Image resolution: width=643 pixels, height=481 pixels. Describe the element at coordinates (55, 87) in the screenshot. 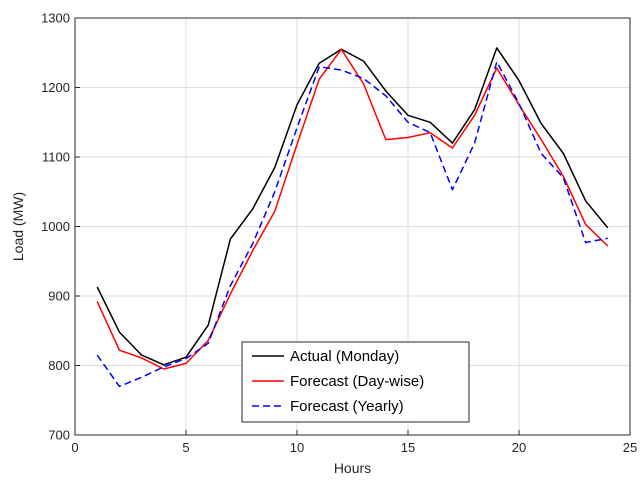

I see `y-tick-label: 1200` at that location.